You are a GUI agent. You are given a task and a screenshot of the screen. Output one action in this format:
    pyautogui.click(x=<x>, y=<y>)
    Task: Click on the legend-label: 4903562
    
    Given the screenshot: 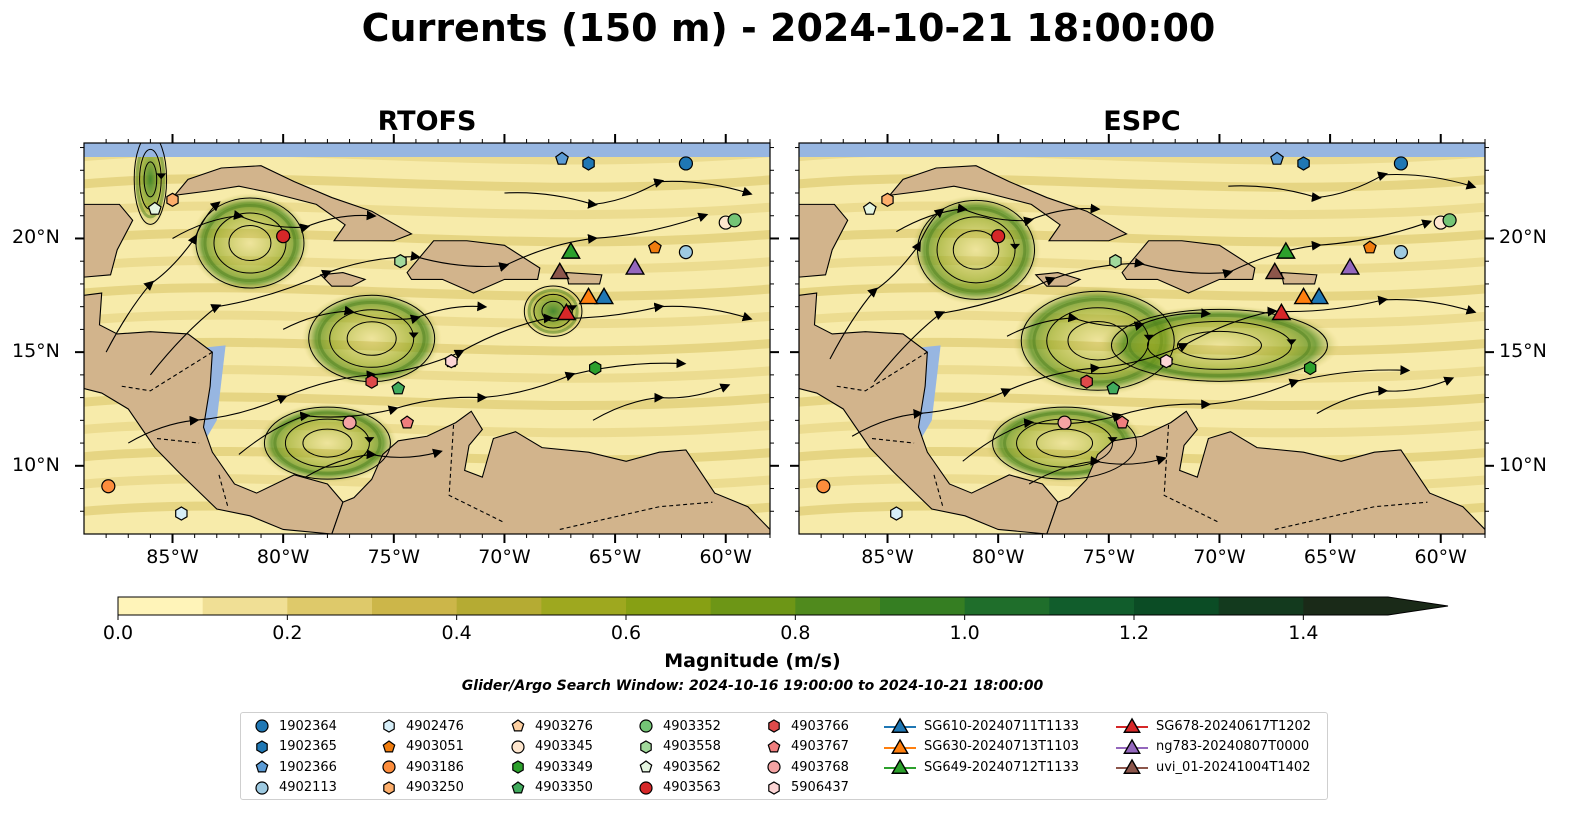 What is the action you would take?
    pyautogui.click(x=692, y=767)
    